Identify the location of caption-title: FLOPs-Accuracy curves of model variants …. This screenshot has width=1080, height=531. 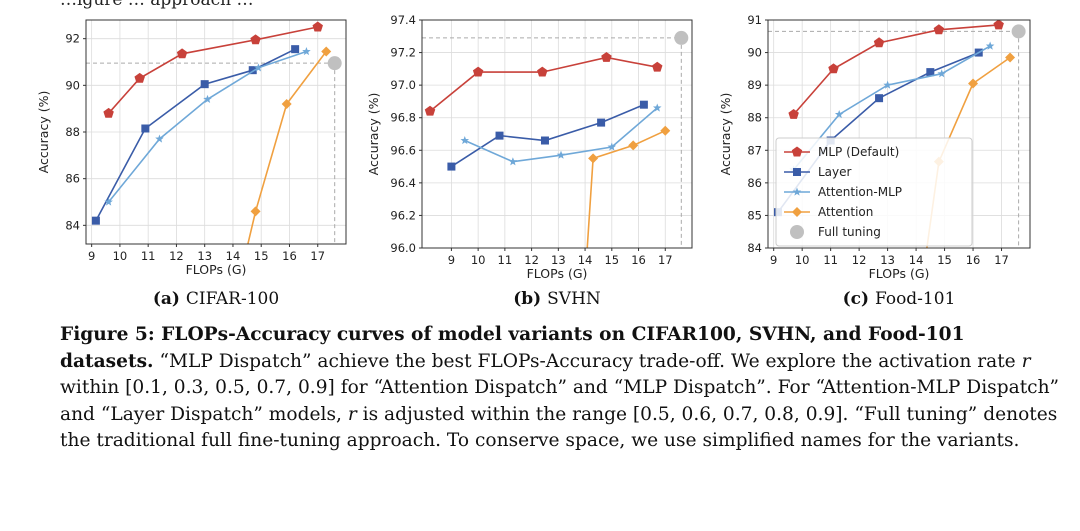
(512, 348).